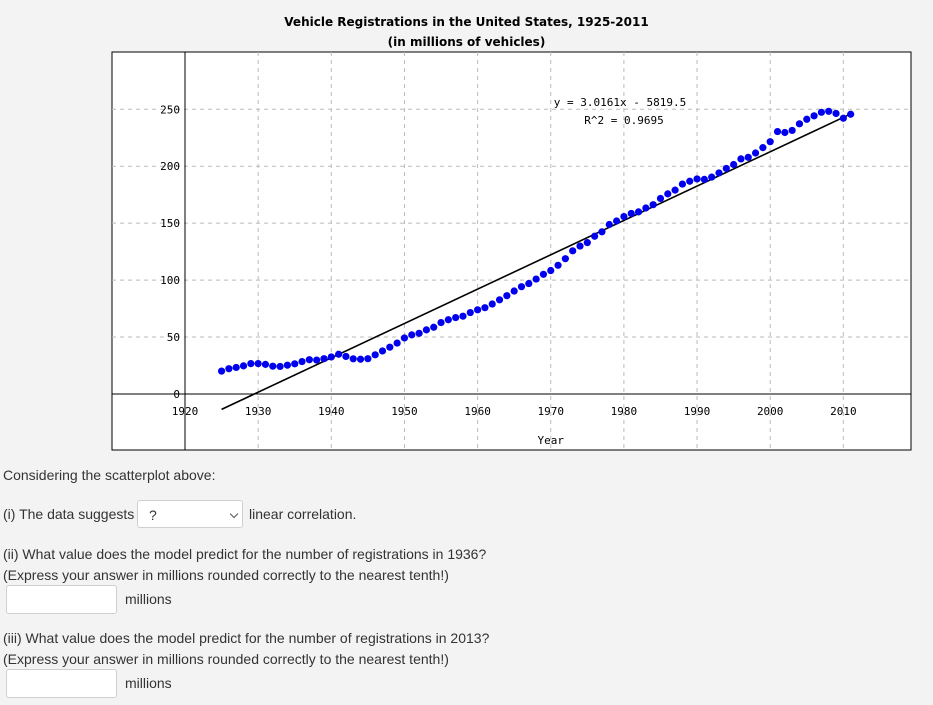 This screenshot has width=933, height=705. What do you see at coordinates (466, 42) in the screenshot?
I see `chart-subtitle: (in millions of vehicles)` at bounding box center [466, 42].